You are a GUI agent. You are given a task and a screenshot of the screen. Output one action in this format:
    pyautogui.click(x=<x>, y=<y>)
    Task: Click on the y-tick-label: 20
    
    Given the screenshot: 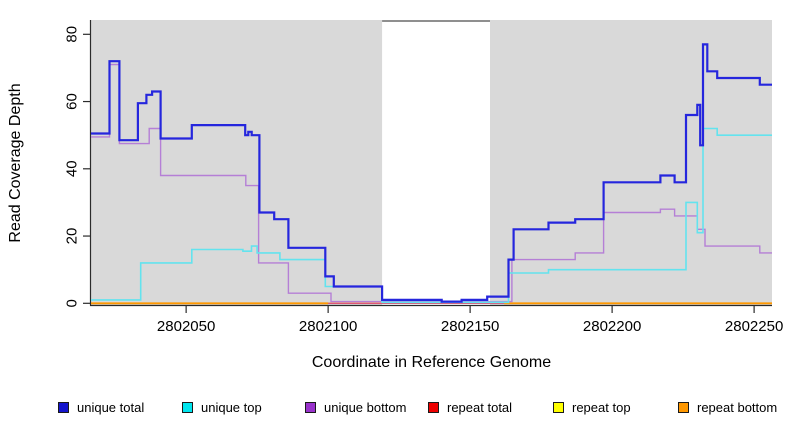 What is the action you would take?
    pyautogui.click(x=72, y=236)
    